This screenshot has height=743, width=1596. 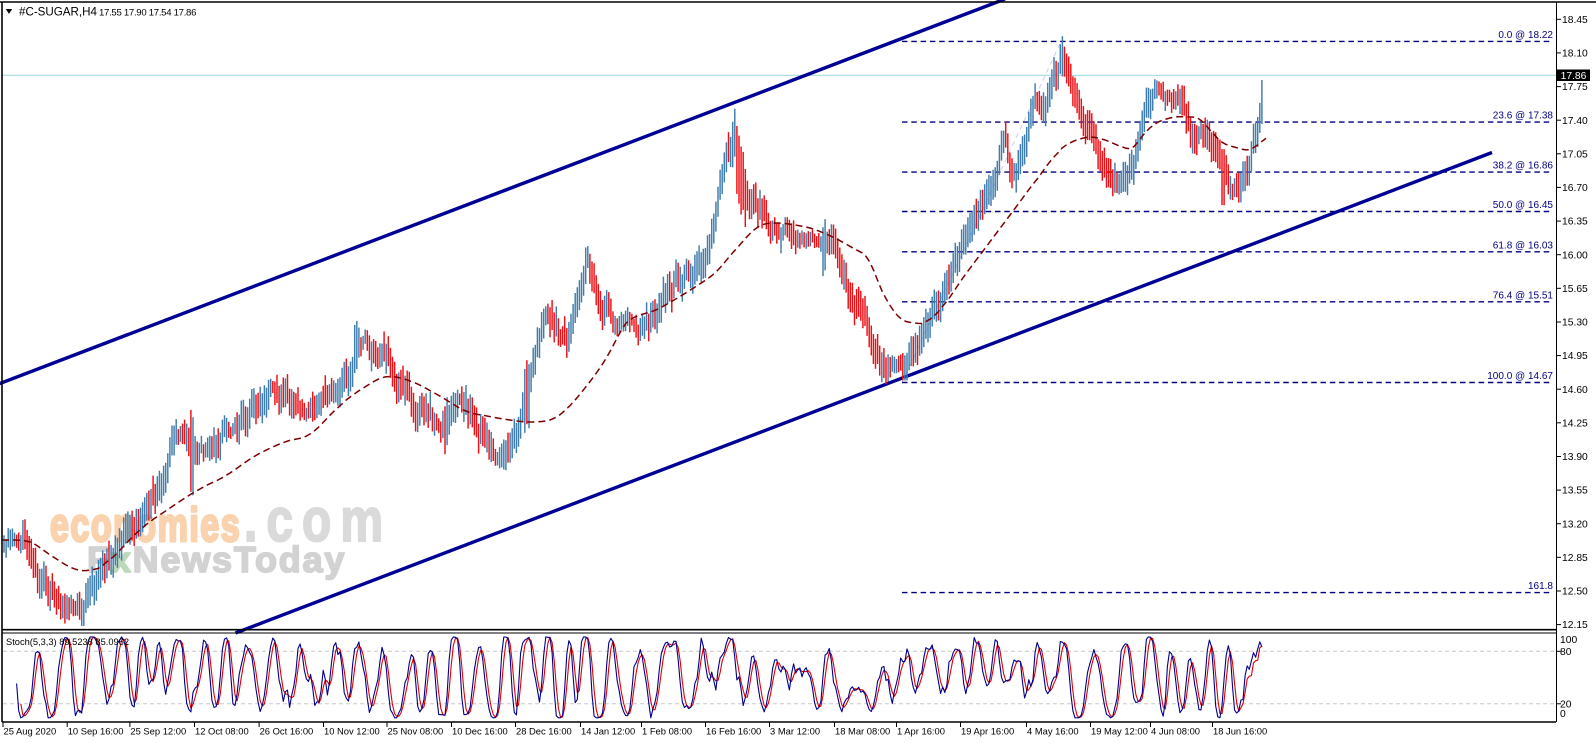 I want to click on svg-text: 12 Oct 08:00, so click(x=222, y=731).